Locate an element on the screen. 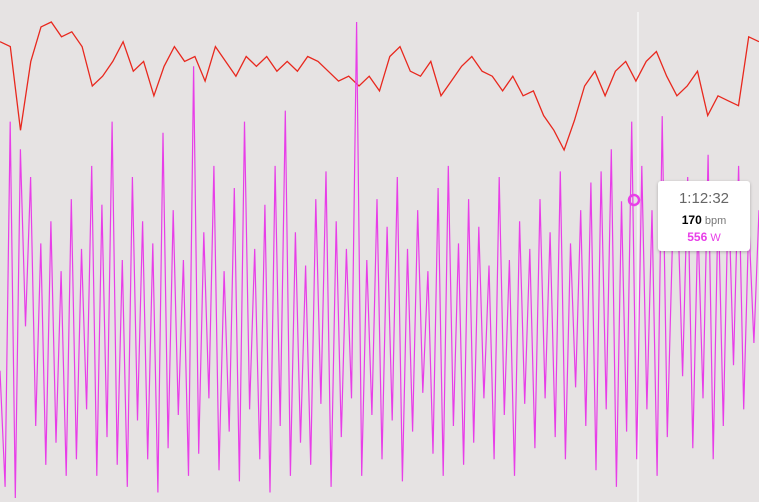 The height and width of the screenshot is (502, 759). hr-unit: bpm is located at coordinates (715, 221).